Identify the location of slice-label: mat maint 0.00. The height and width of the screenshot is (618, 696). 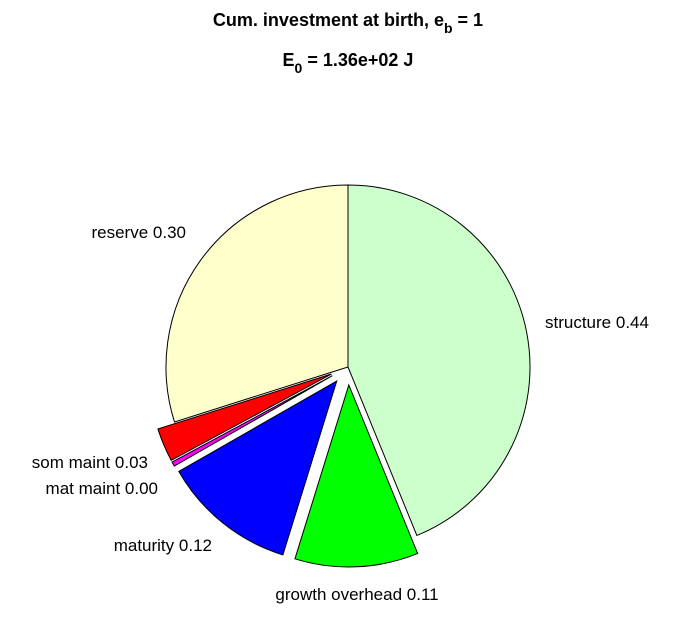
(102, 488).